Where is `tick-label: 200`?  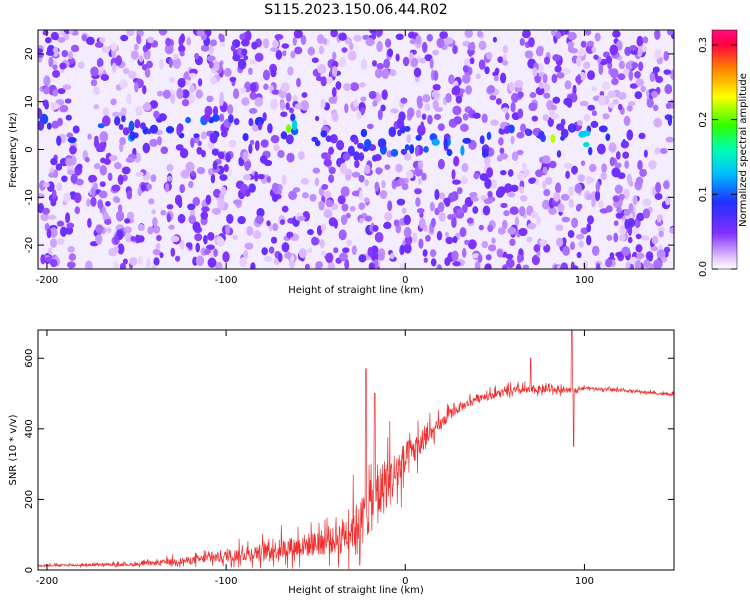
tick-label: 200 is located at coordinates (29, 499).